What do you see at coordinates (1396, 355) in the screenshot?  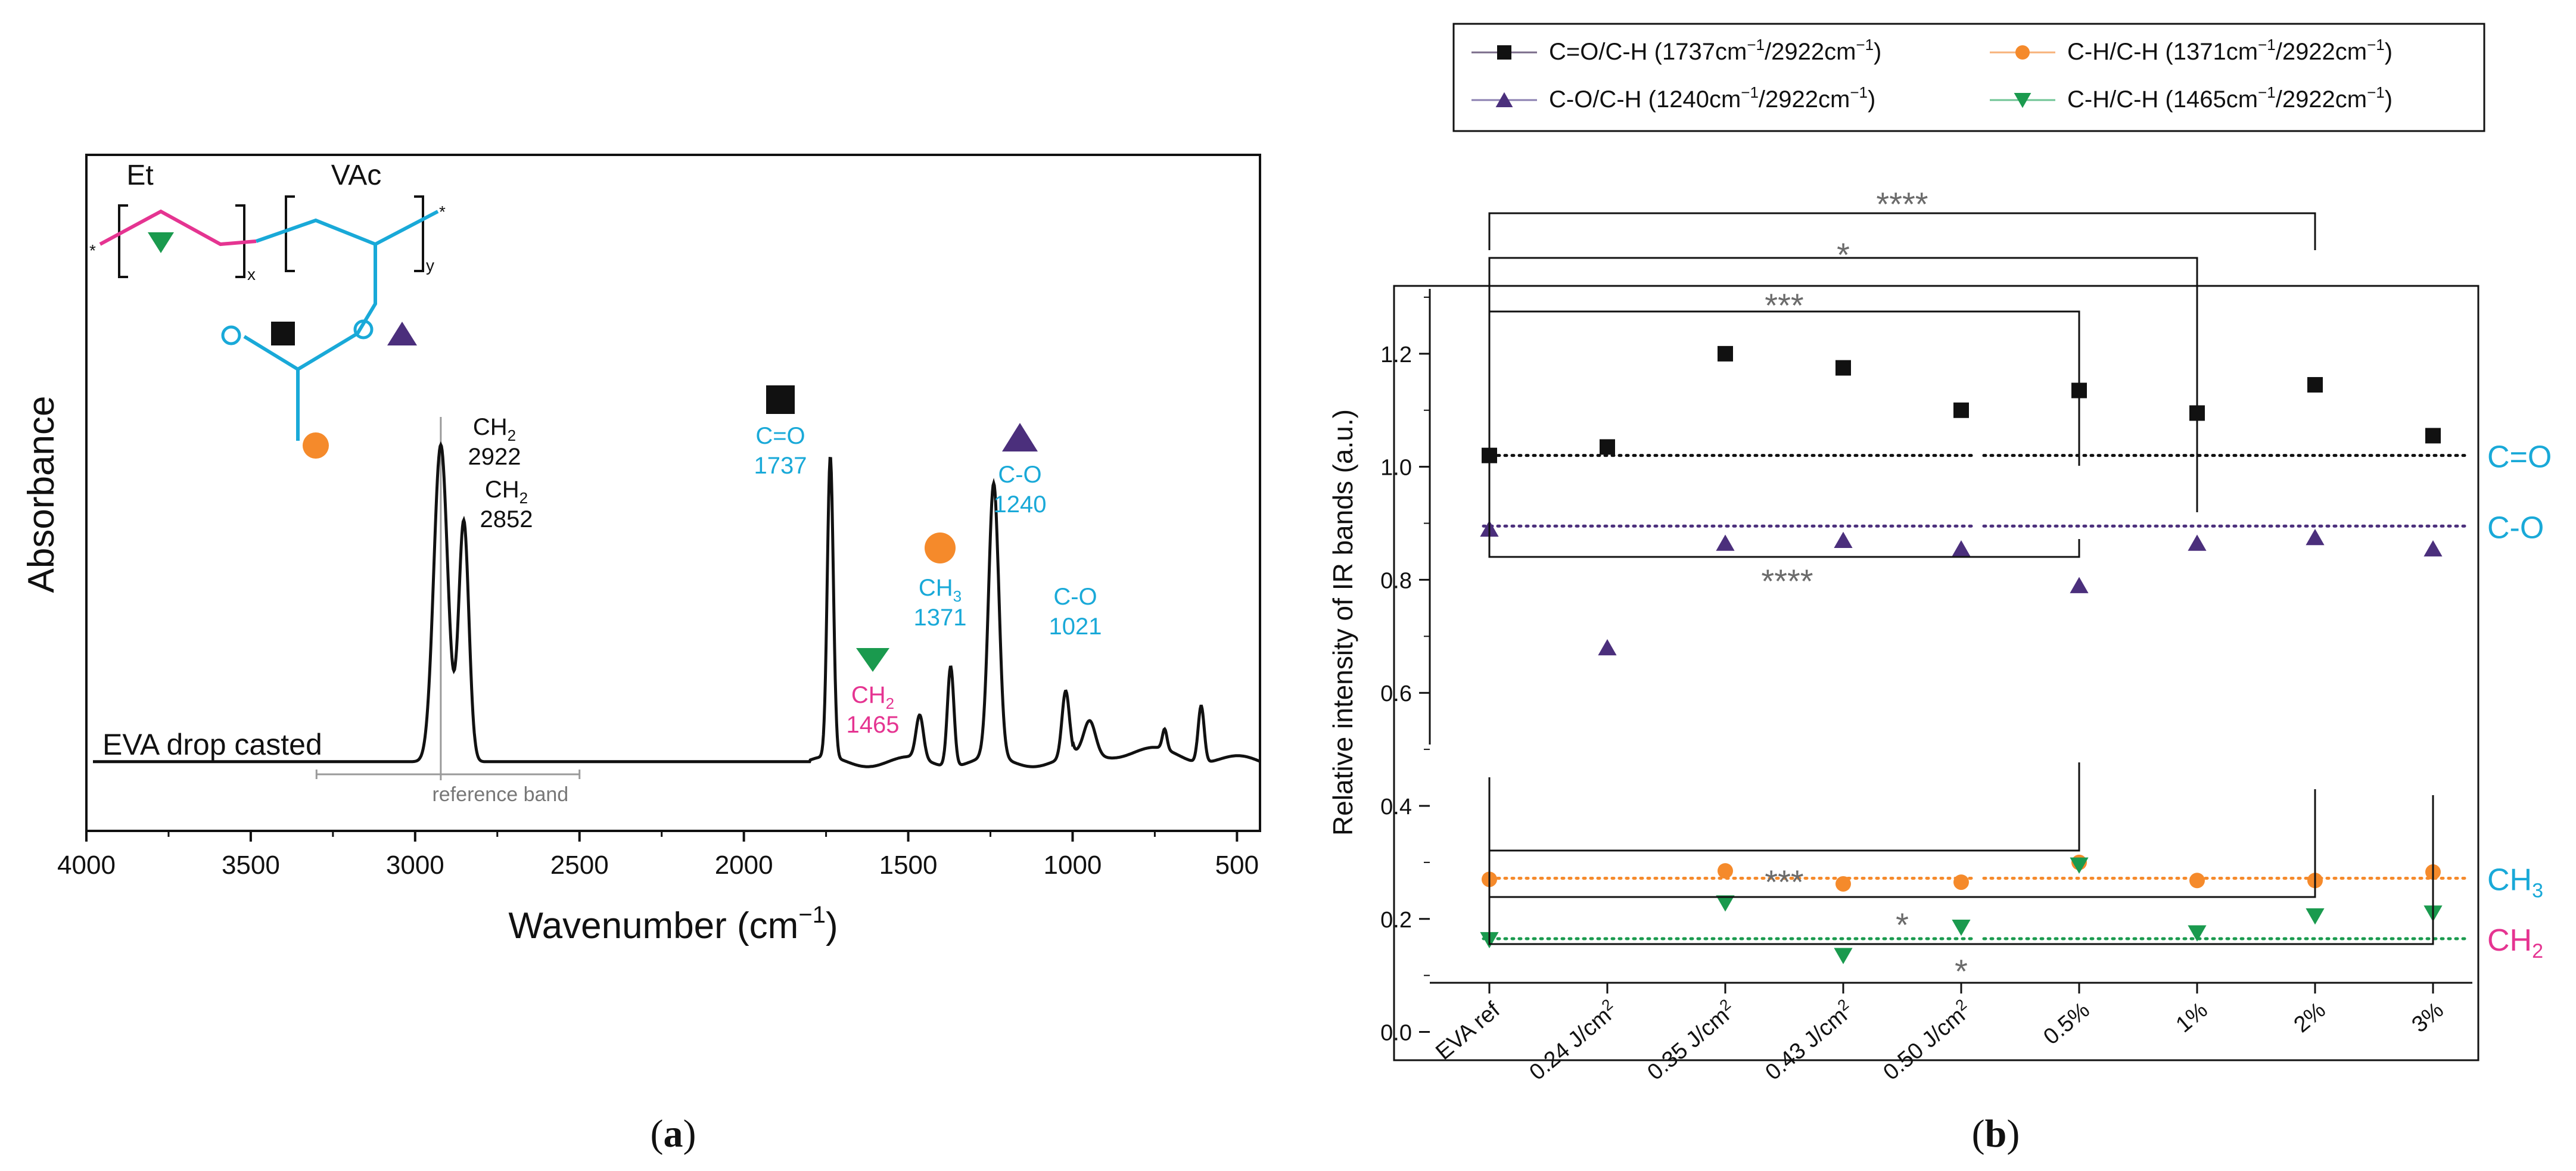 I see `y-tick-label: 1.2` at bounding box center [1396, 355].